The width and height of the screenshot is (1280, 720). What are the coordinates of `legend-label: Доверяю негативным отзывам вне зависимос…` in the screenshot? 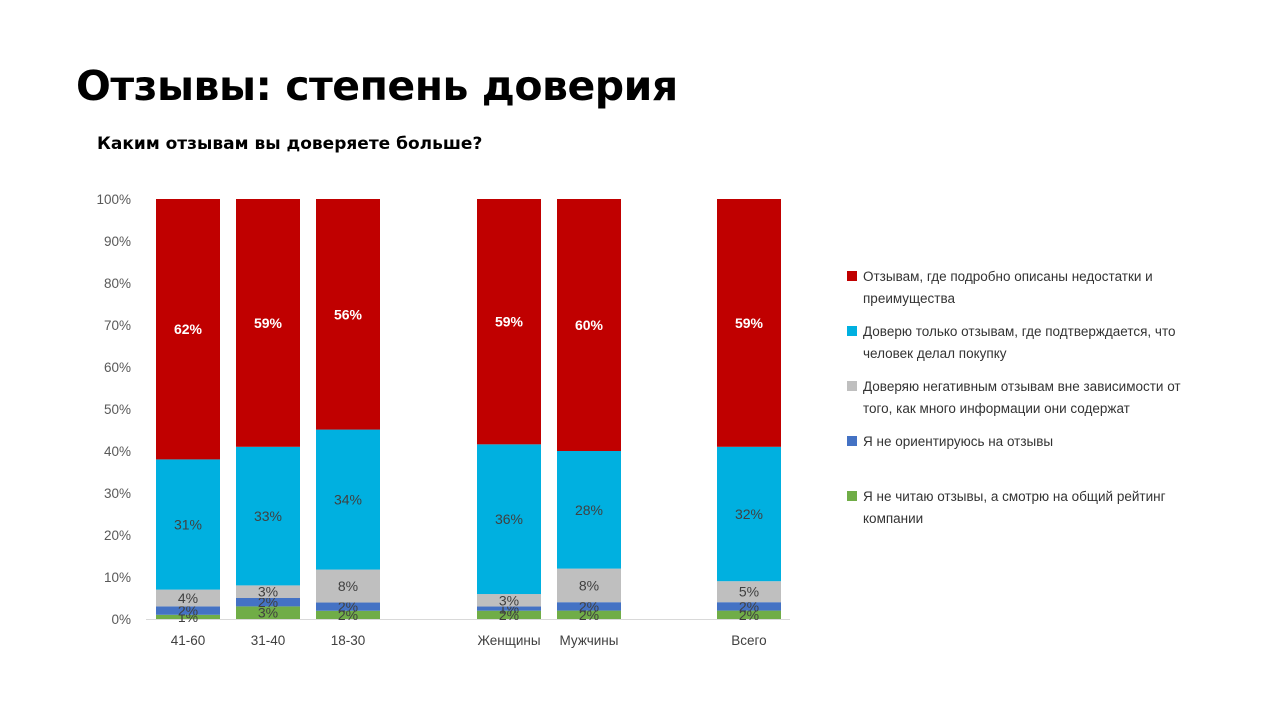 It's located at (1022, 397).